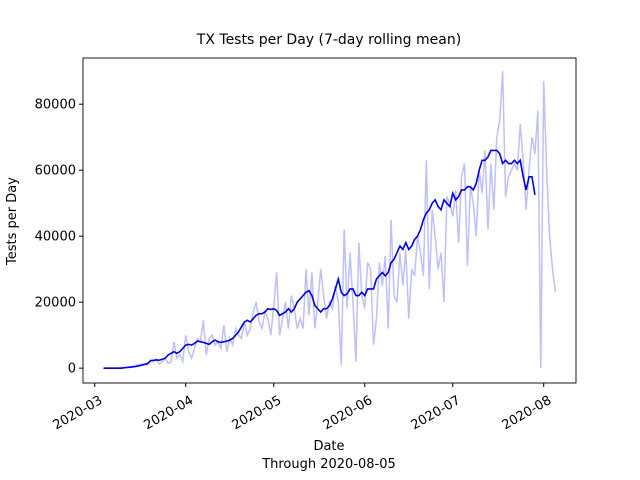  I want to click on y-tick-label: 40000, so click(55, 237).